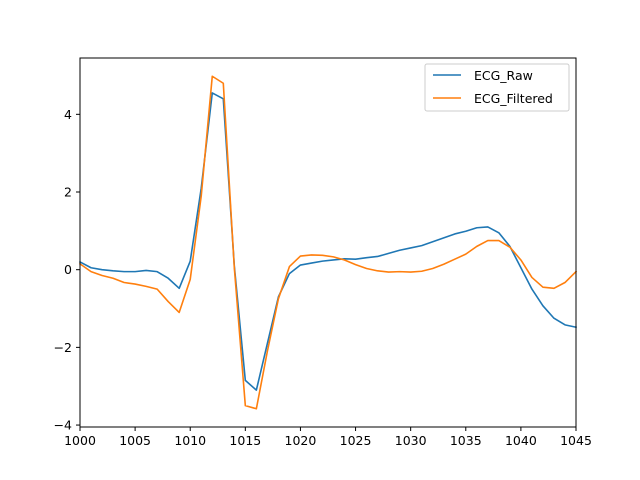  What do you see at coordinates (411, 440) in the screenshot?
I see `x-tick-label: 1030` at bounding box center [411, 440].